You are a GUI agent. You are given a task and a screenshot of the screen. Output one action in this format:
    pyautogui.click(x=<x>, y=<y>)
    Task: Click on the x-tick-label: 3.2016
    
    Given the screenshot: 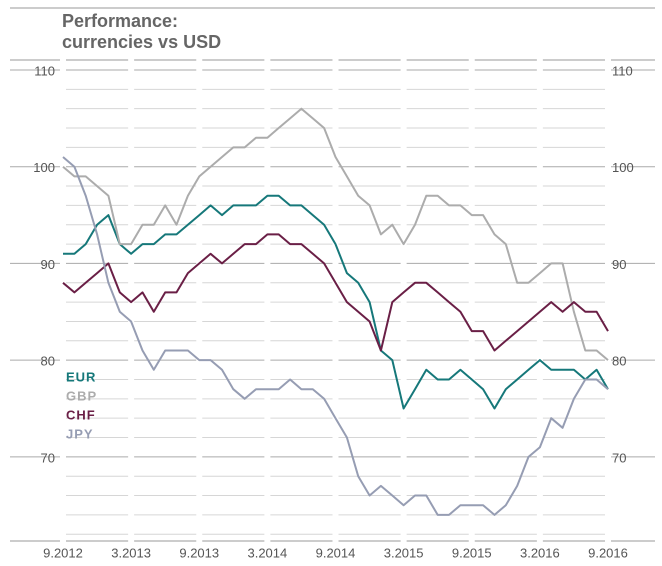 What is the action you would take?
    pyautogui.click(x=540, y=552)
    